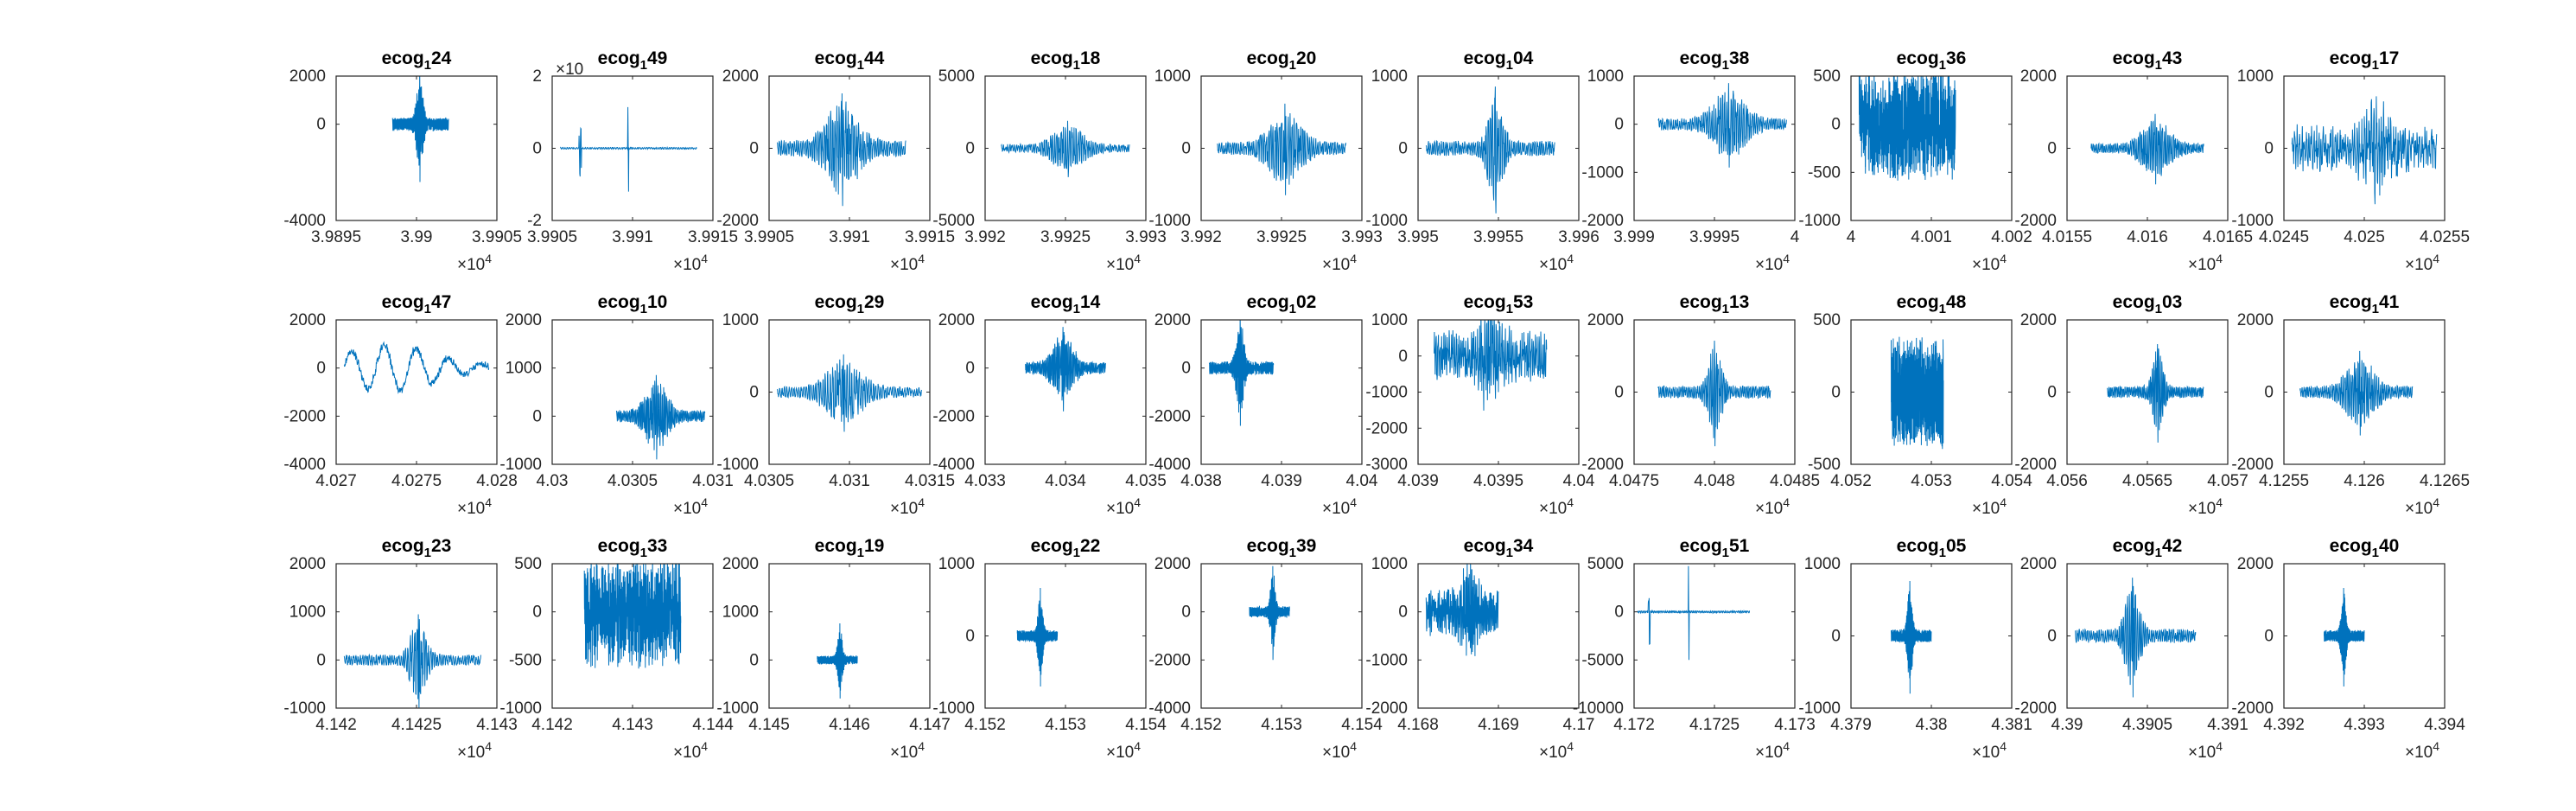  I want to click on x-tick-label: 4.054, so click(2012, 481).